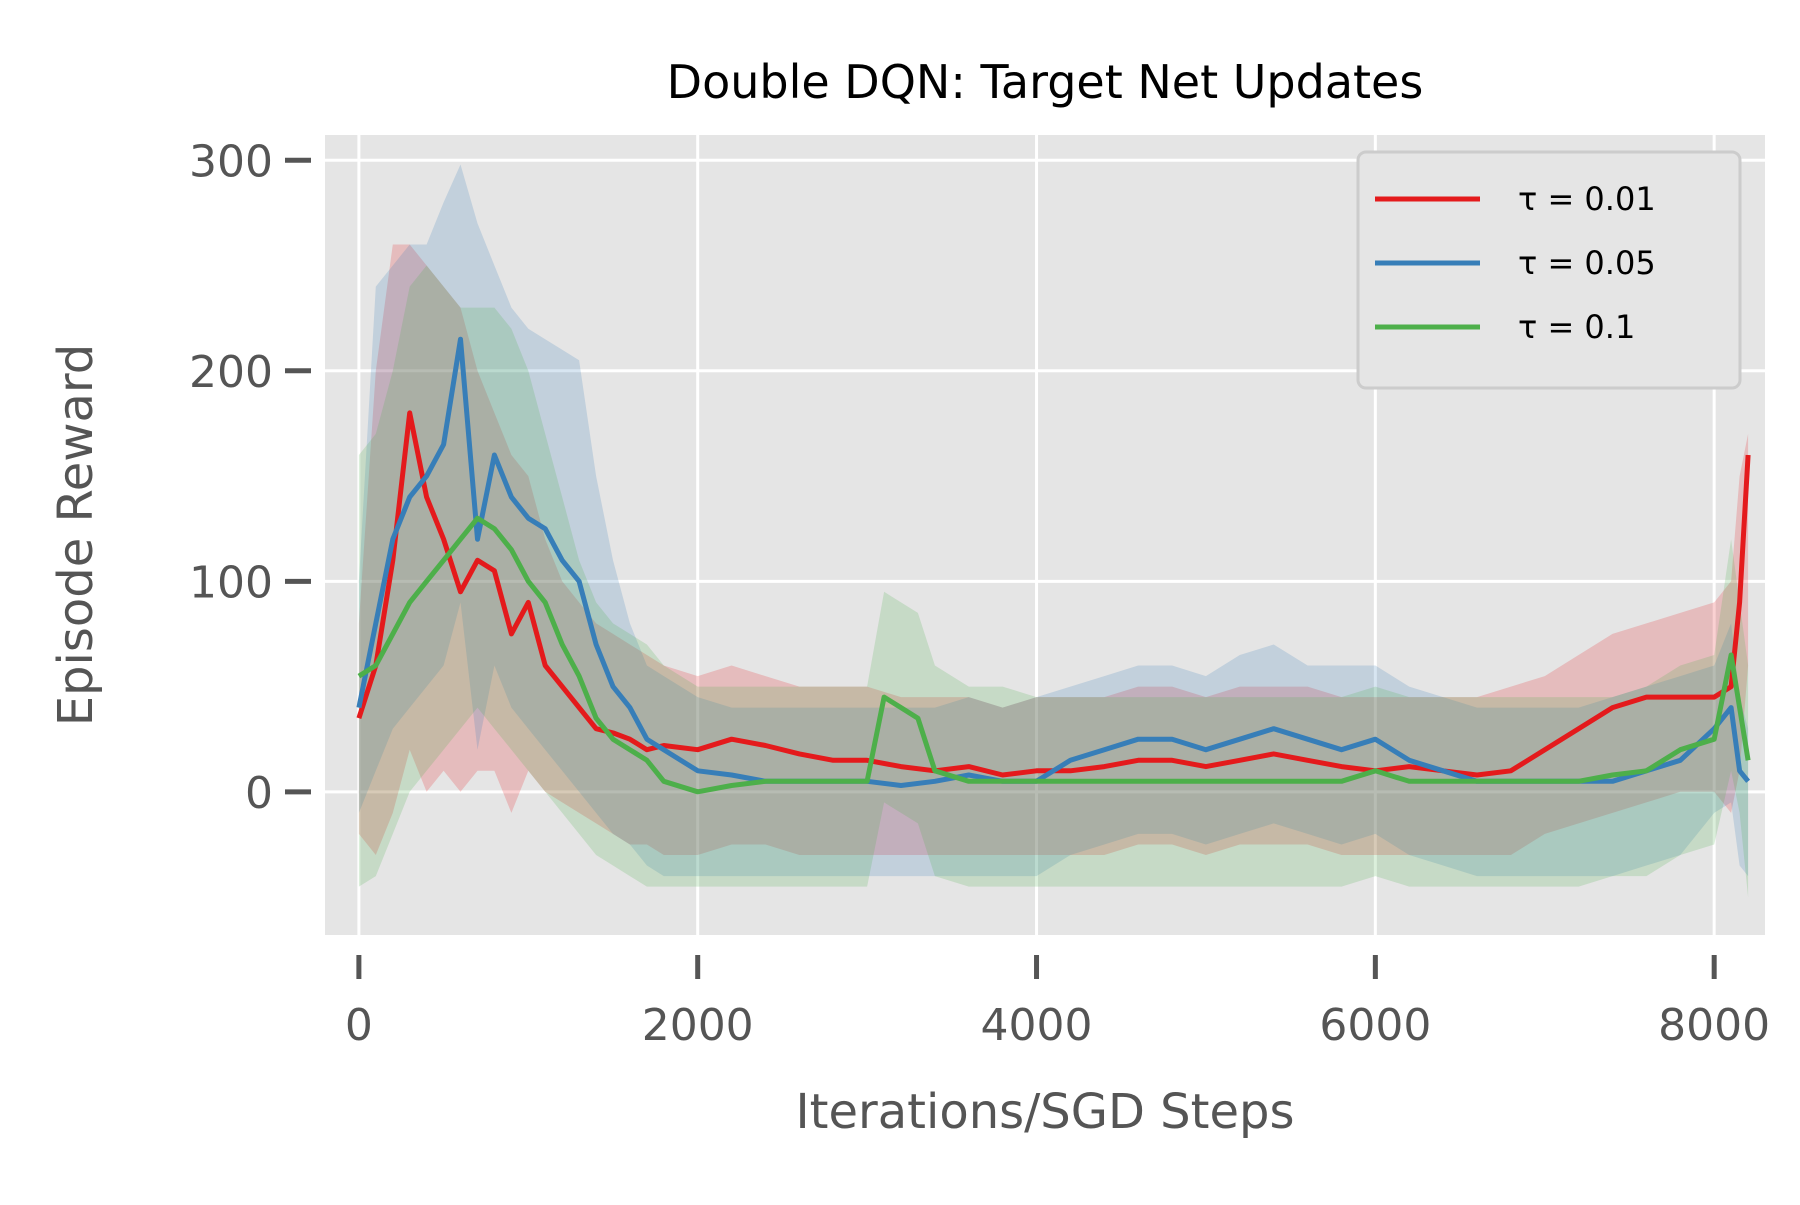 This screenshot has height=1205, width=1800. Describe the element at coordinates (231, 161) in the screenshot. I see `y-tick-label: 300` at that location.